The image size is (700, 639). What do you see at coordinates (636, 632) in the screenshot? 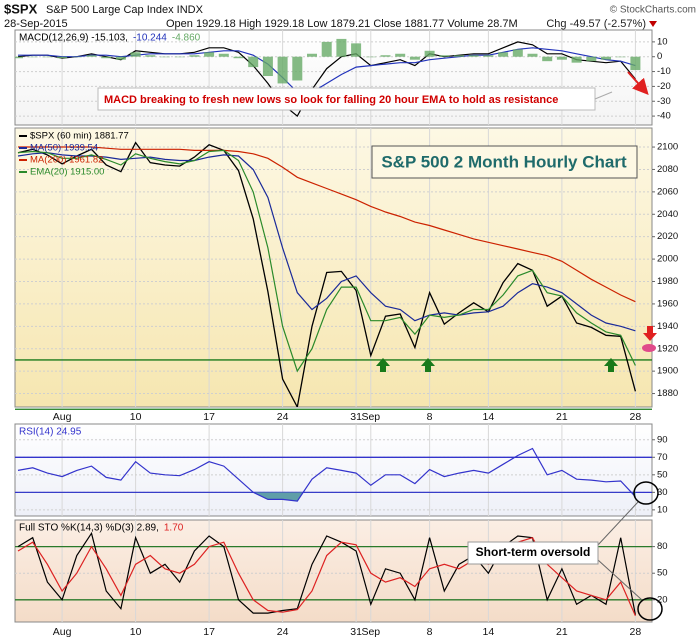
I see `x-tick-label: 28` at bounding box center [636, 632].